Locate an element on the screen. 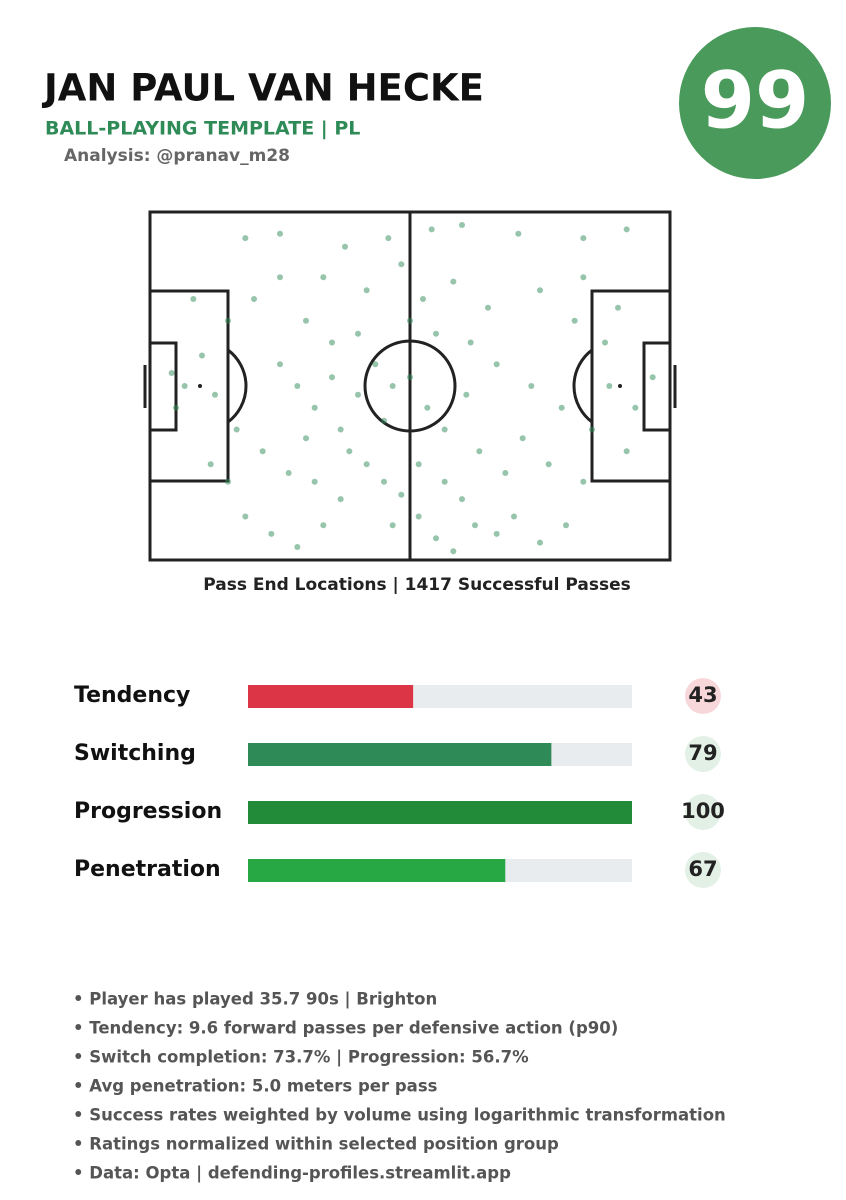 This screenshot has width=846, height=1200. rating: 99 is located at coordinates (755, 101).